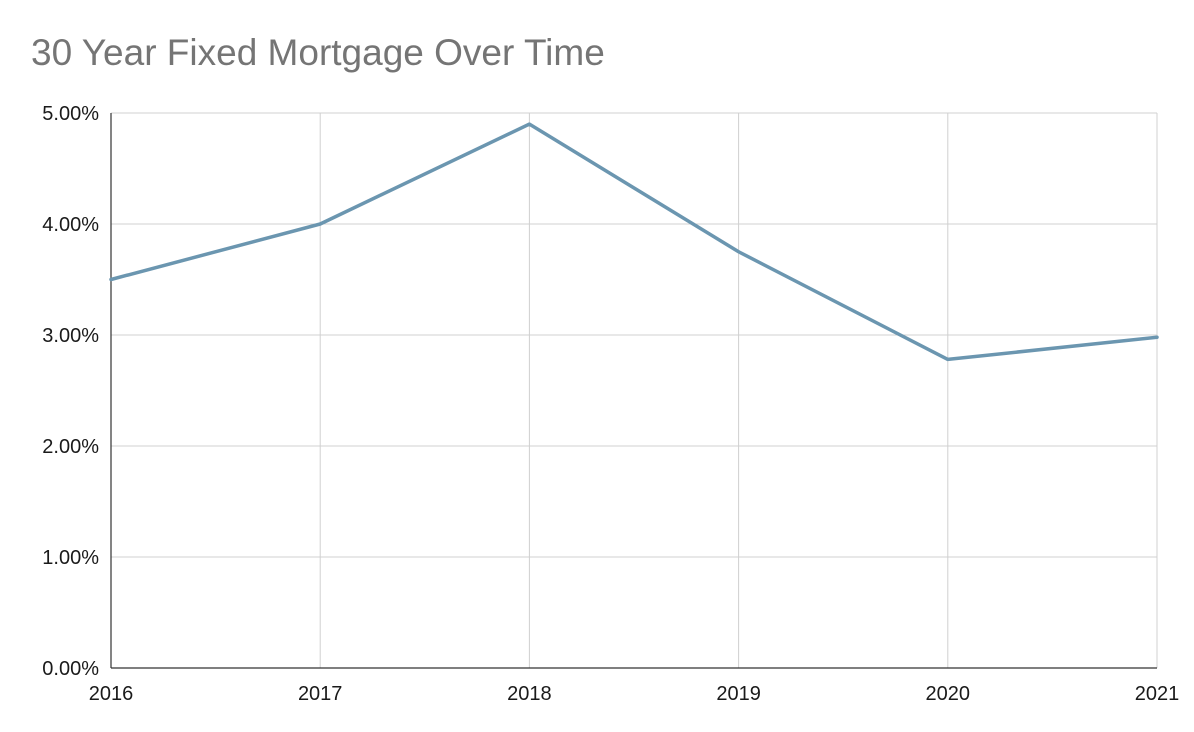 The width and height of the screenshot is (1194, 732). Describe the element at coordinates (70, 225) in the screenshot. I see `y-tick-label: 4.00%` at that location.